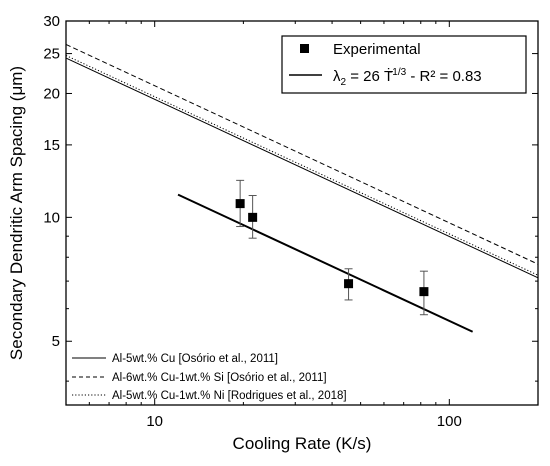  Describe the element at coordinates (449, 421) in the screenshot. I see `x-tick-label: 100` at that location.